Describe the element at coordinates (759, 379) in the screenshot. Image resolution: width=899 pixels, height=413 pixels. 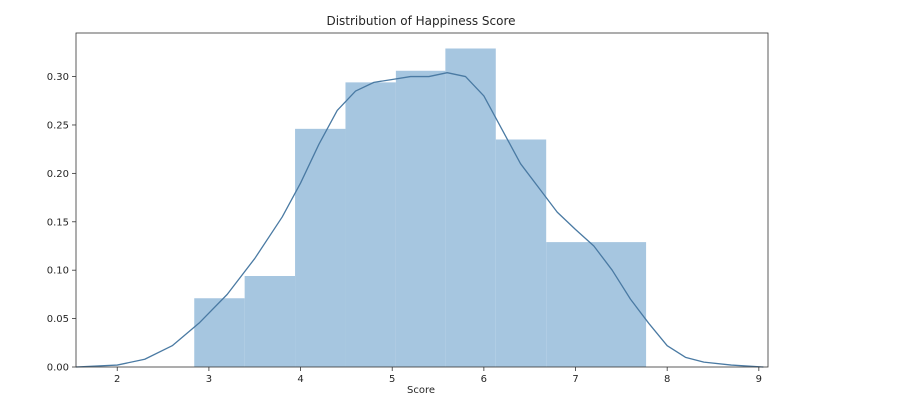
I see `x-tick-label: 9` at that location.